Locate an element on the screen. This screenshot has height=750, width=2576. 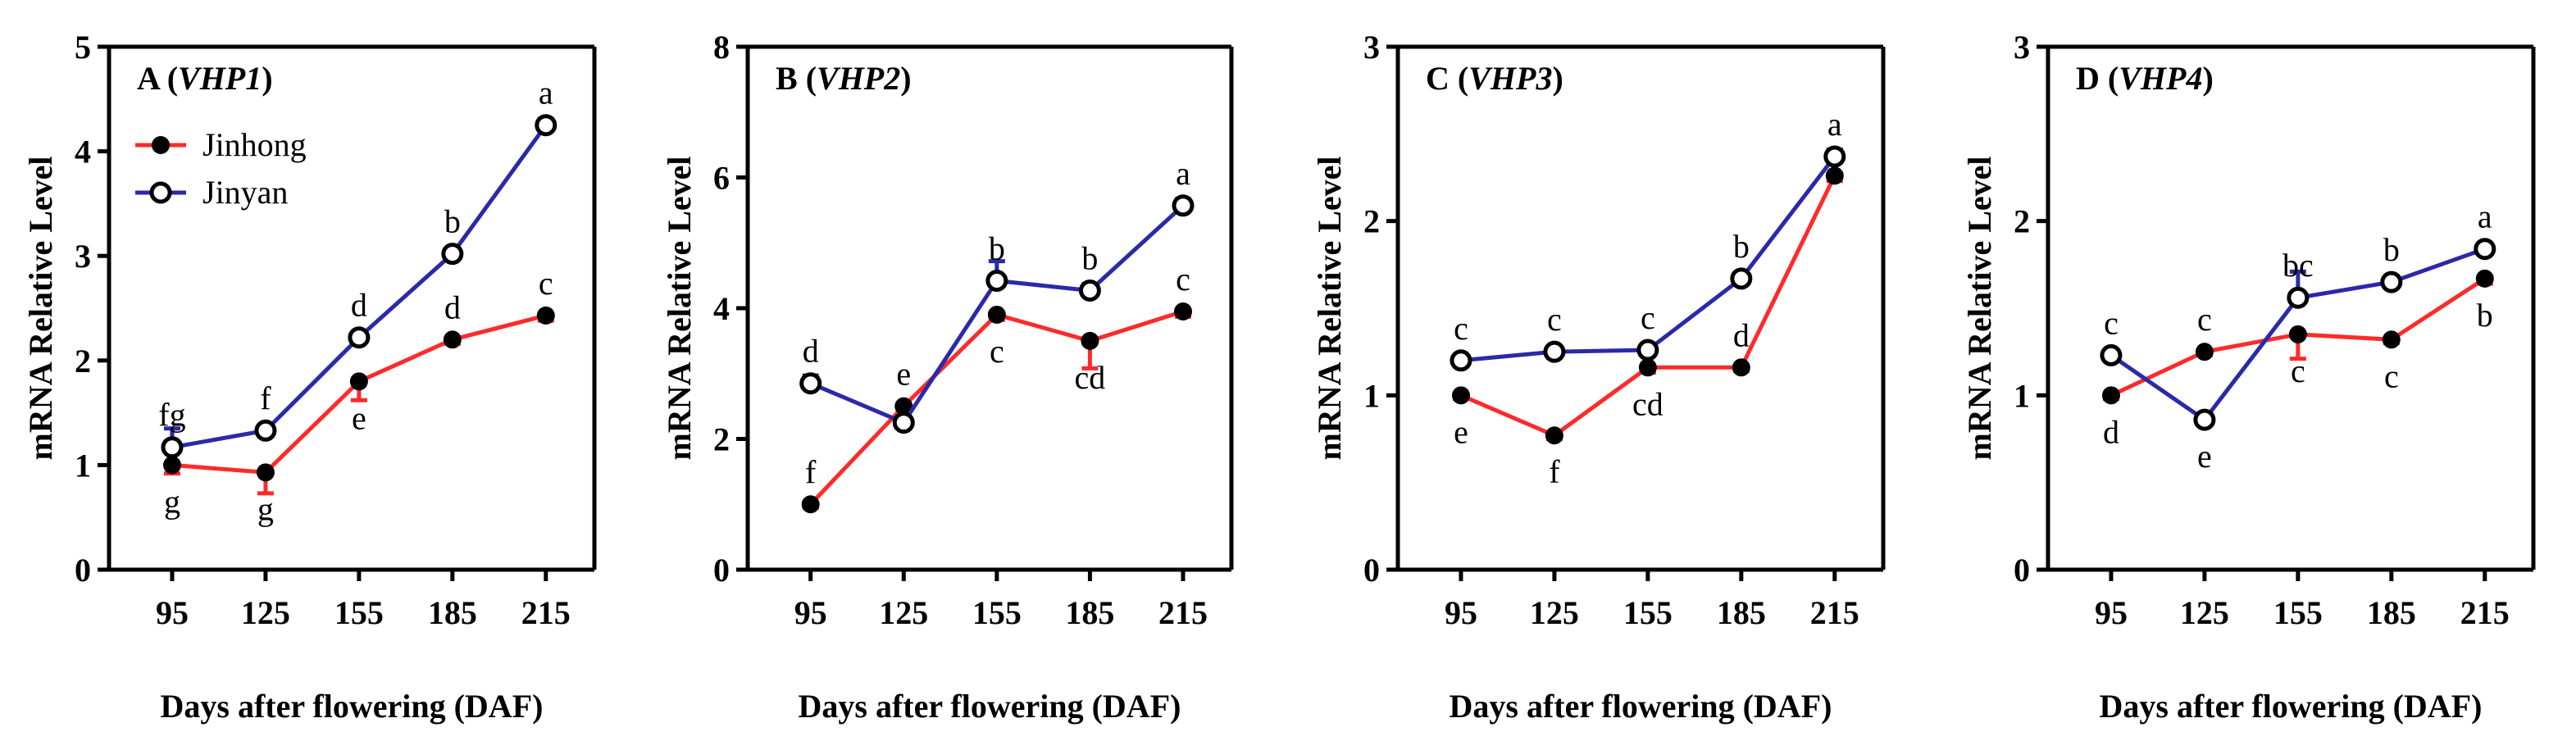
legend-marker-jinyan is located at coordinates (160, 192).